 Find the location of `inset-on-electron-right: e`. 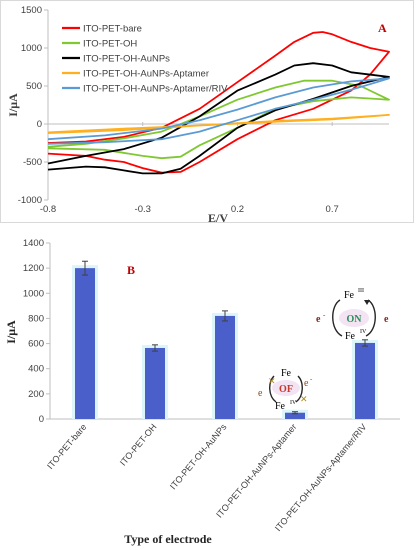

inset-on-electron-right: e is located at coordinates (386, 319).